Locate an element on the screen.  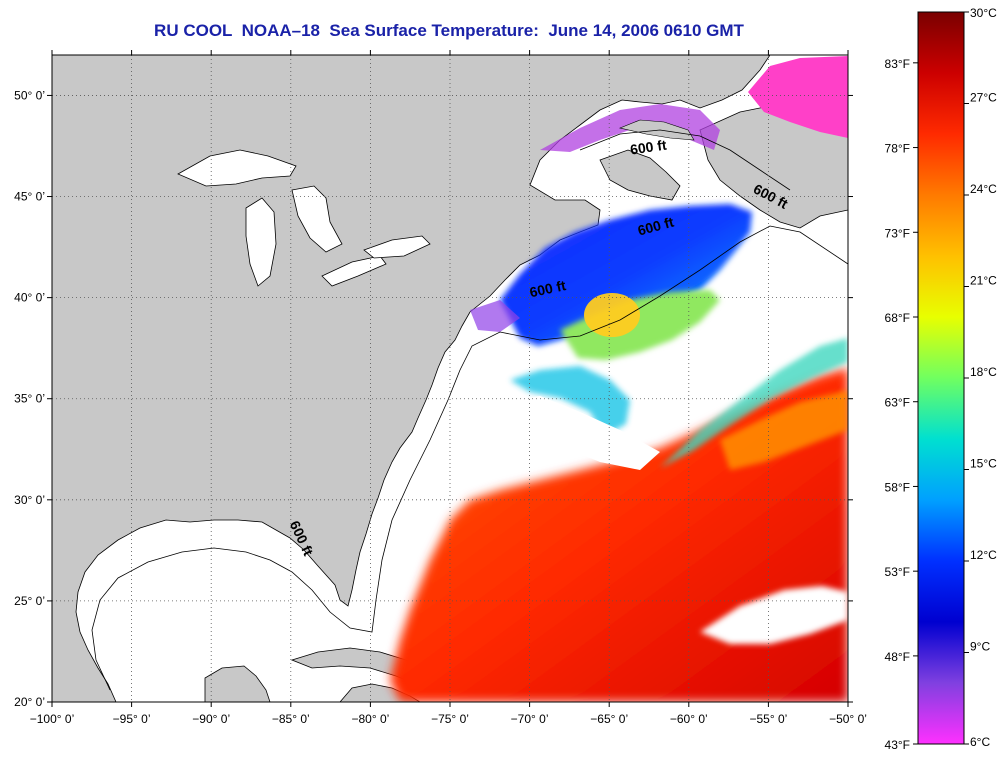
colorbar-celsius-label: 21°C is located at coordinates (983, 281).